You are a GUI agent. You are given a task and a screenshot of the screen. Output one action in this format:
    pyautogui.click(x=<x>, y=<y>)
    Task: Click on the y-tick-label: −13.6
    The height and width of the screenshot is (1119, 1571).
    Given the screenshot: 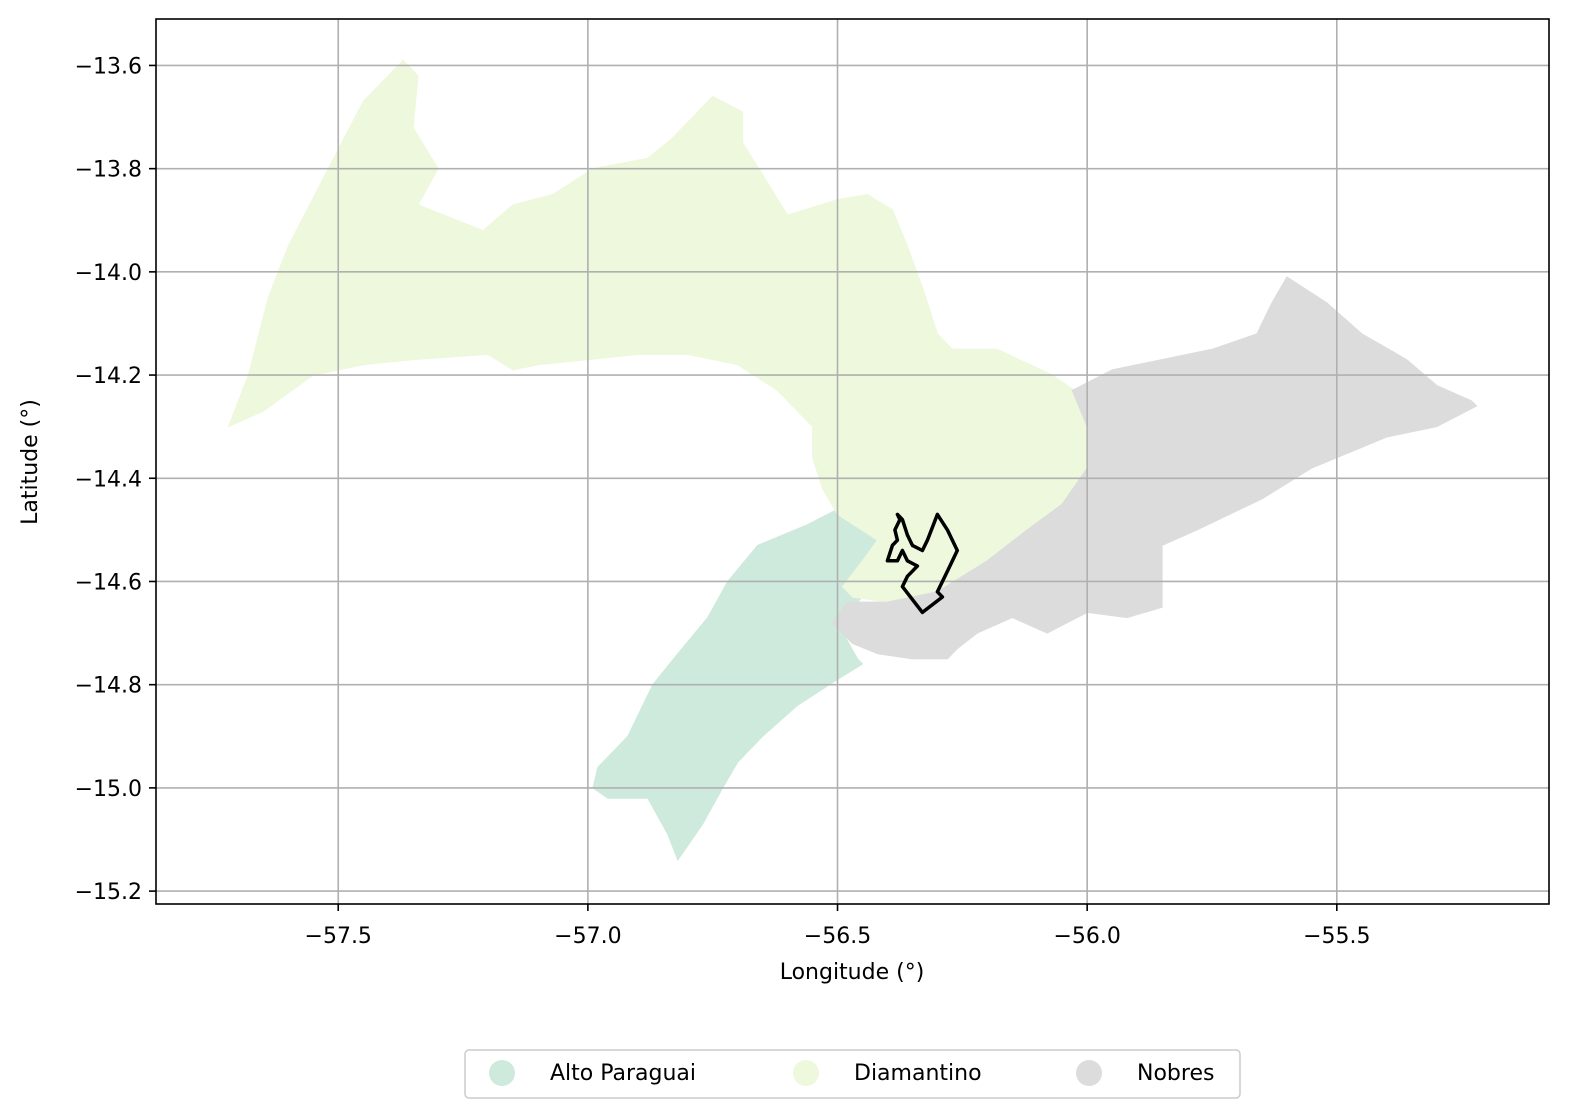 What is the action you would take?
    pyautogui.click(x=108, y=66)
    